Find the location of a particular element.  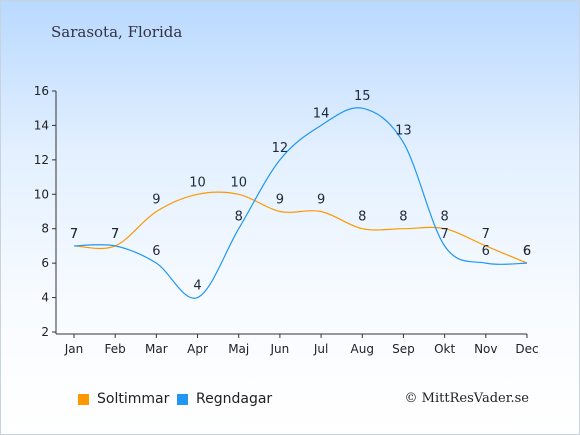

legend-label-soltimmar: Soltimmar is located at coordinates (133, 399).